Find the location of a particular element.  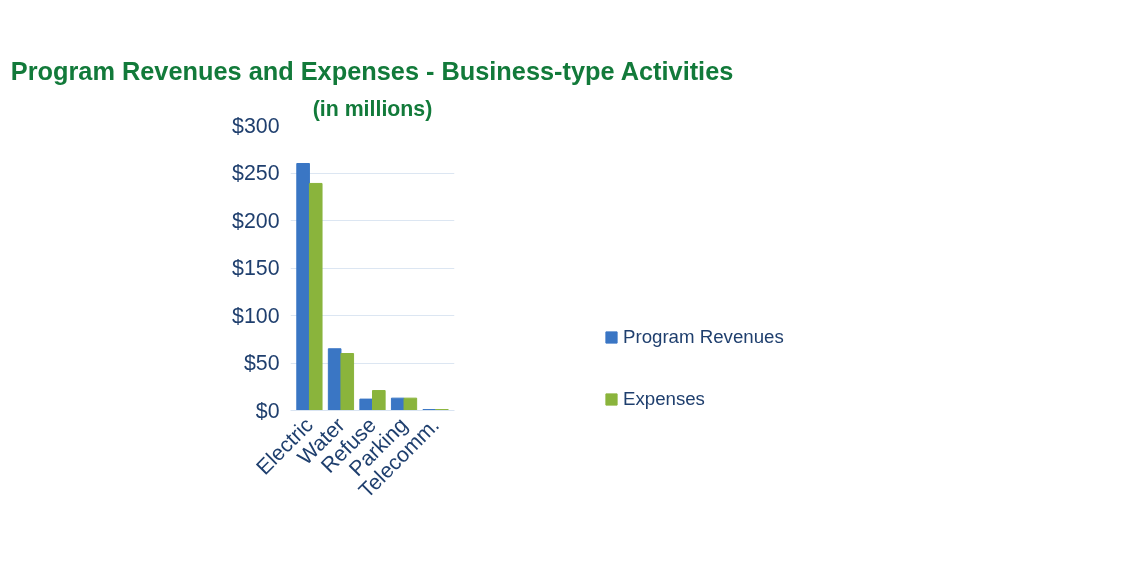

y-tick-label: $0 is located at coordinates (267, 410).